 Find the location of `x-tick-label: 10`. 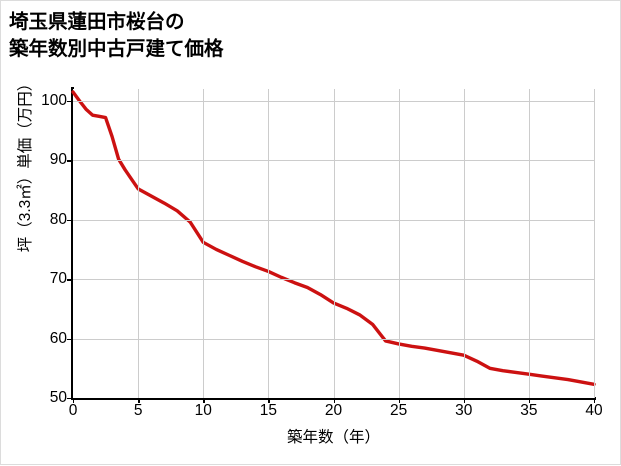

x-tick-label: 10 is located at coordinates (203, 410).